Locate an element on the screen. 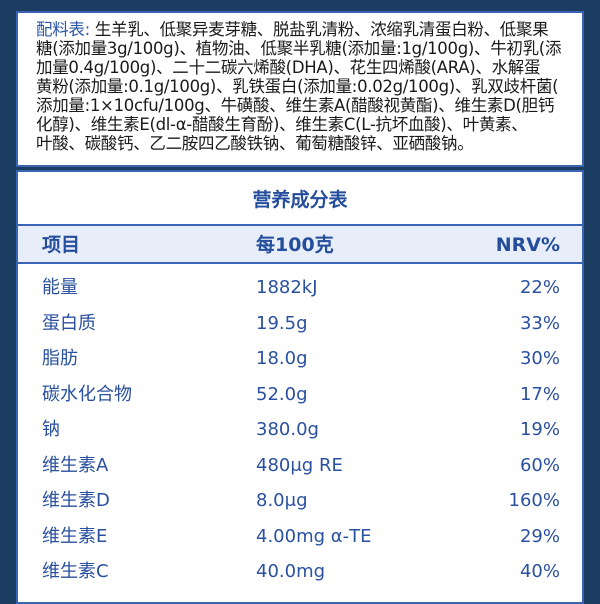 The height and width of the screenshot is (604, 600). table-row: 维生素A 480μg RE 60% is located at coordinates (300, 466).